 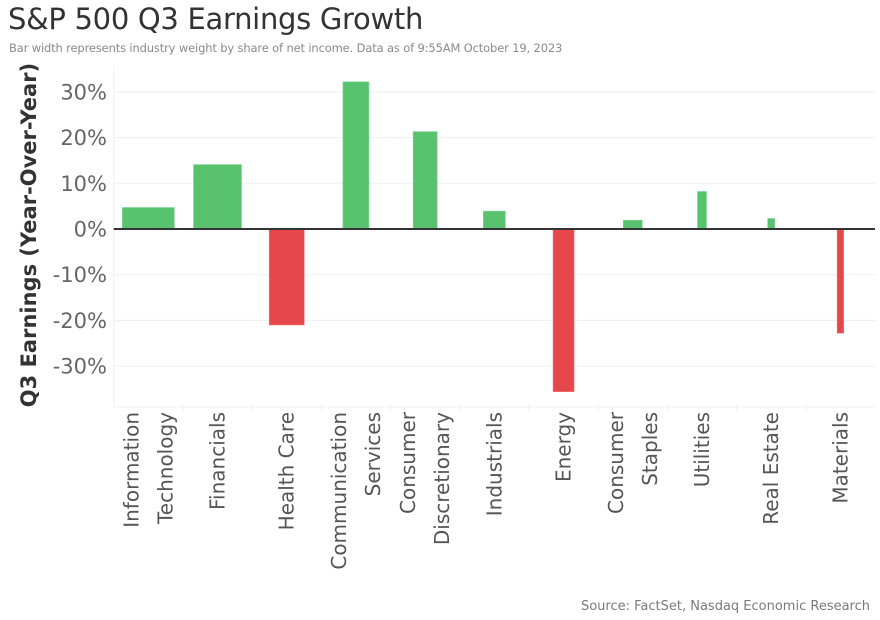 I want to click on x-category-label: Discretionary, so click(x=442, y=478).